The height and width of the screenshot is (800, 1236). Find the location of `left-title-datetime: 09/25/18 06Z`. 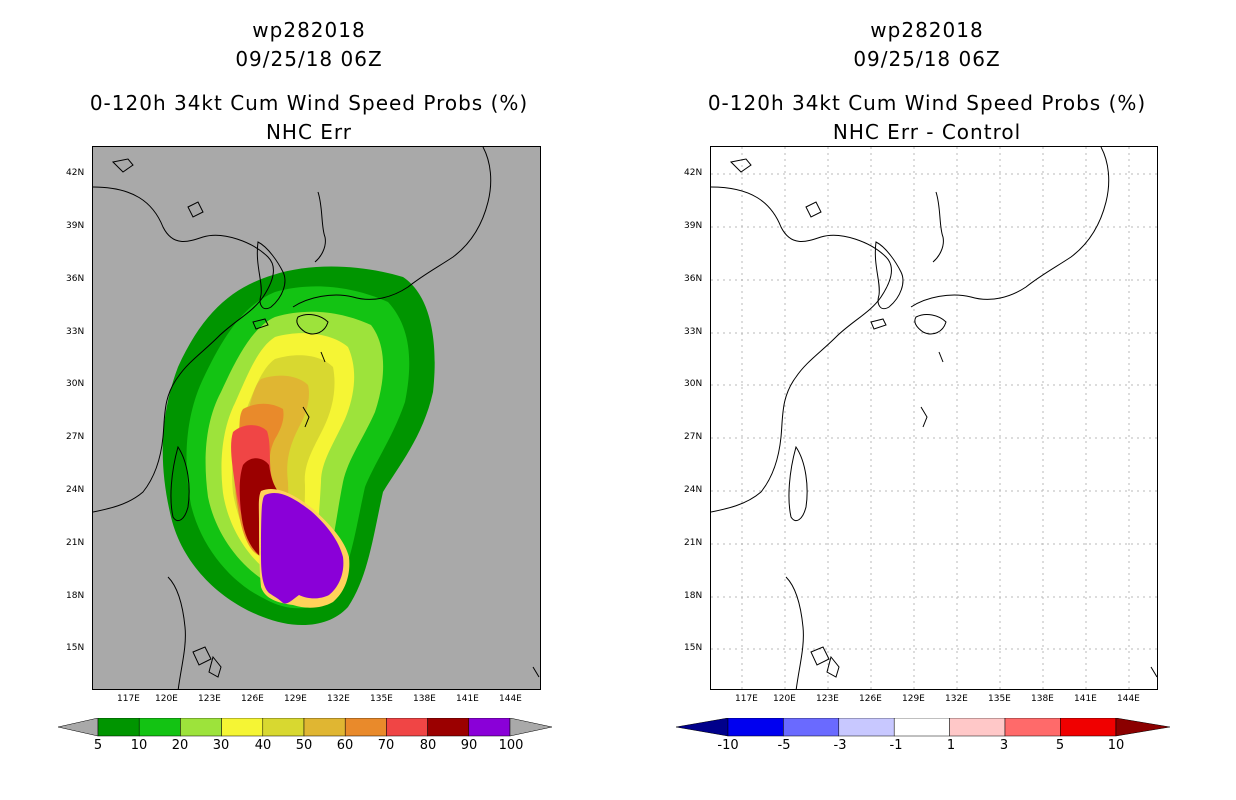

left-title-datetime: 09/25/18 06Z is located at coordinates (309, 59).